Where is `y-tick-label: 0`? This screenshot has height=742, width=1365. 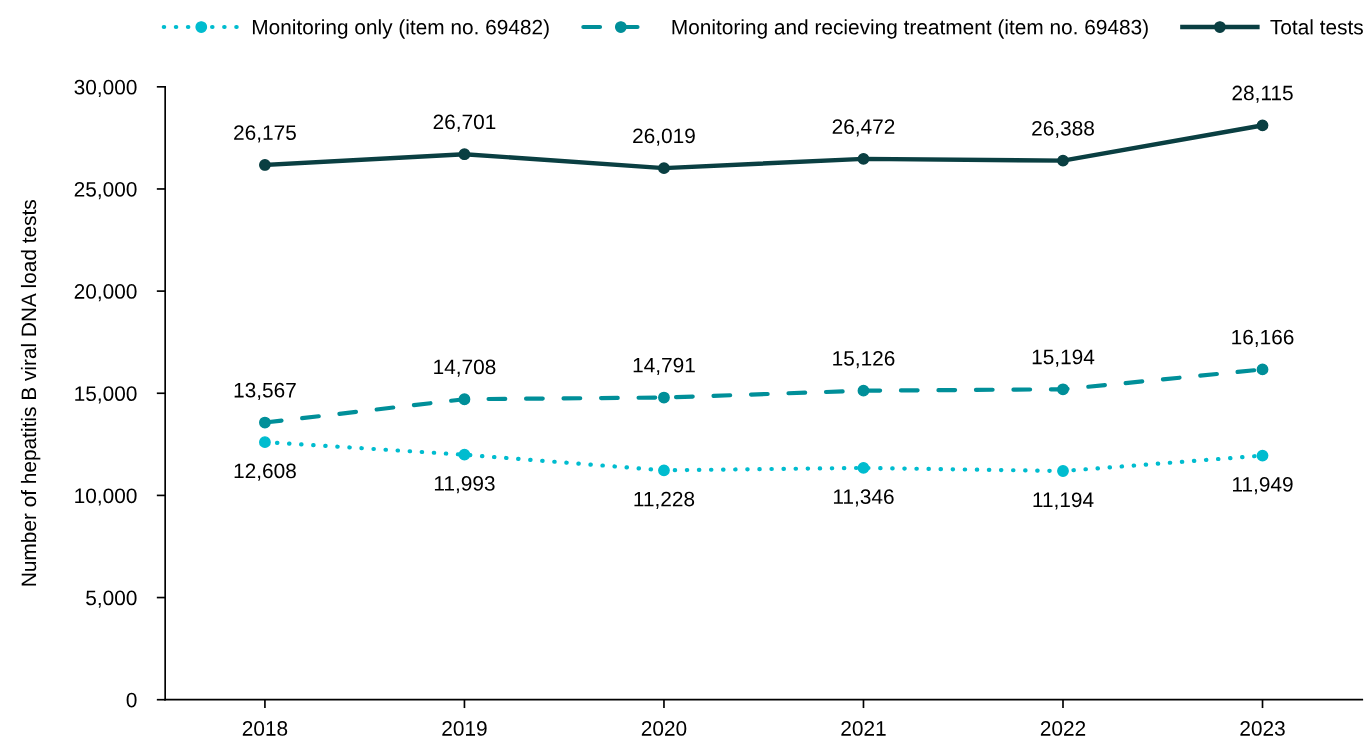 y-tick-label: 0 is located at coordinates (131, 700).